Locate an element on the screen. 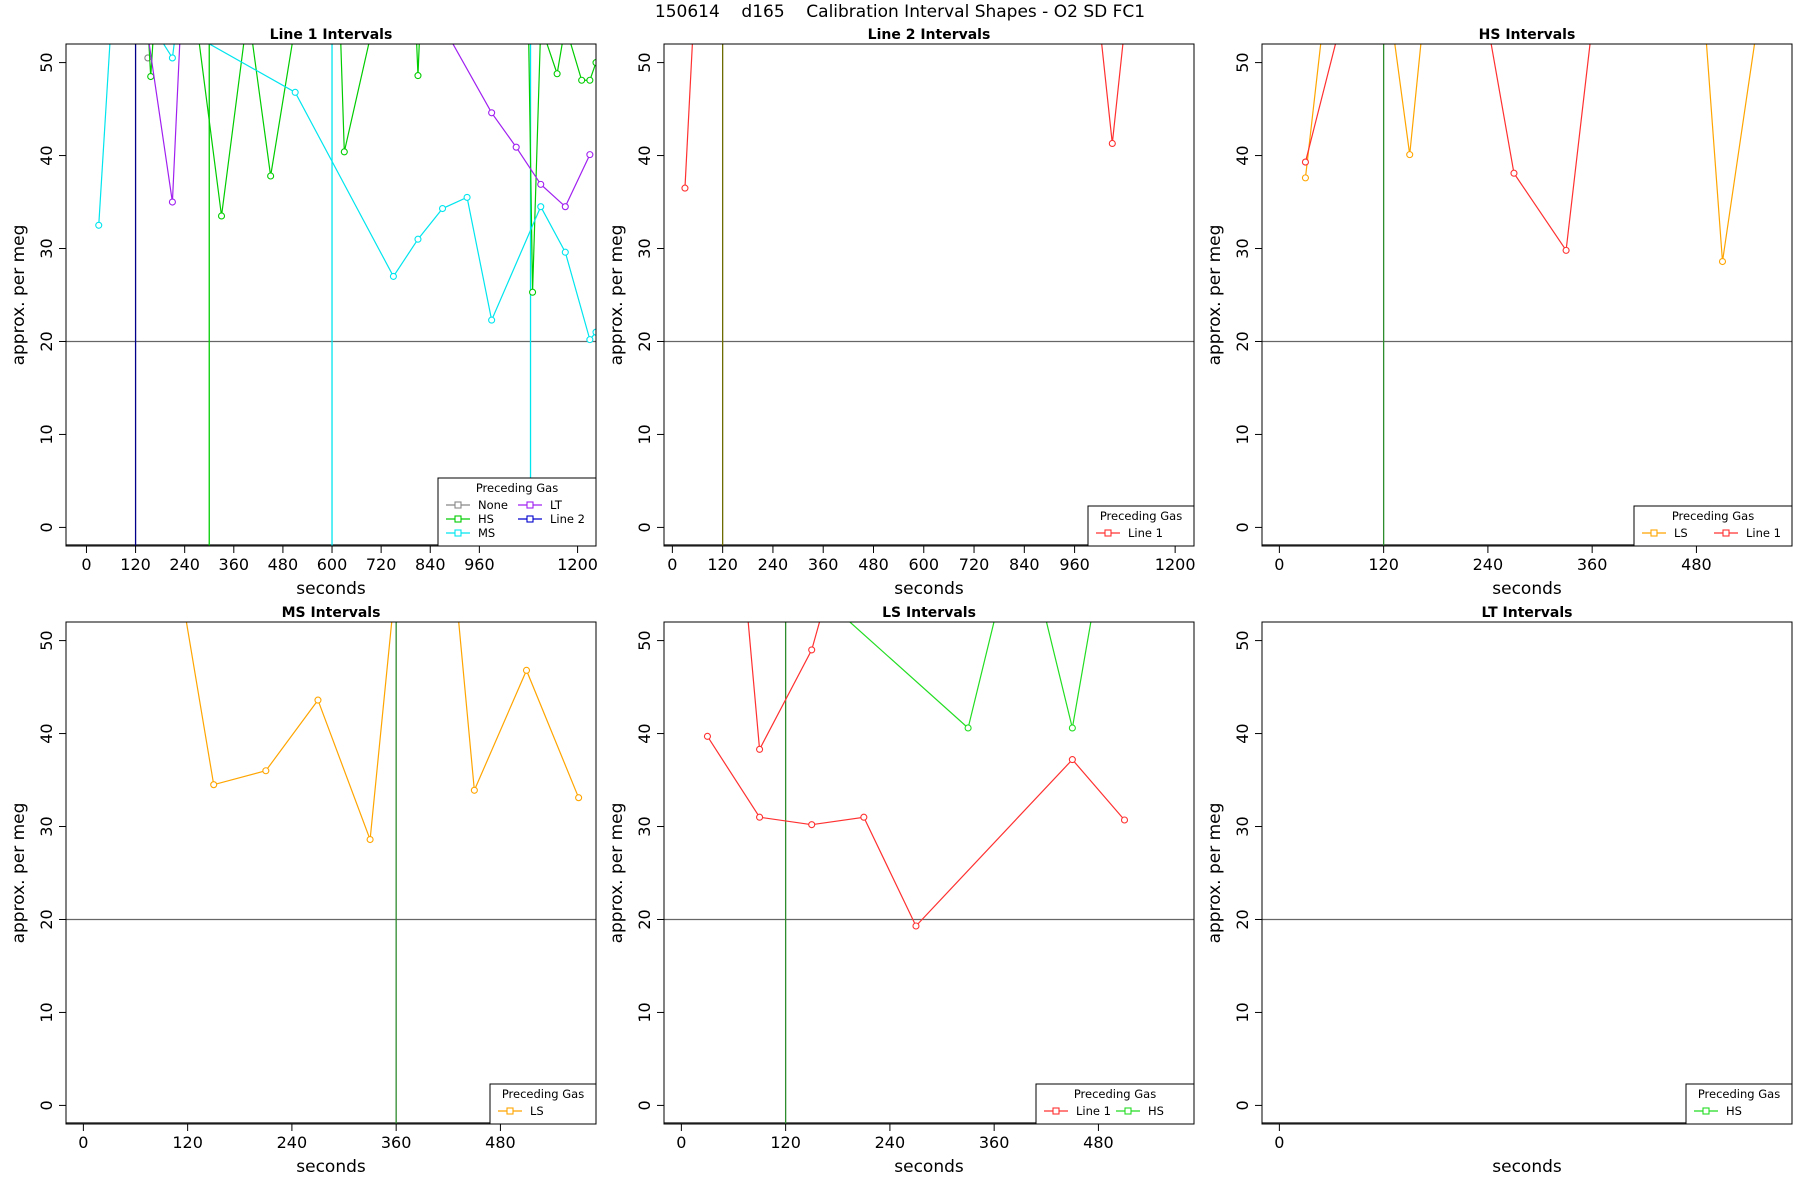 Image resolution: width=1800 pixels, height=1200 pixels. y-tick-label: 40 is located at coordinates (46, 155).